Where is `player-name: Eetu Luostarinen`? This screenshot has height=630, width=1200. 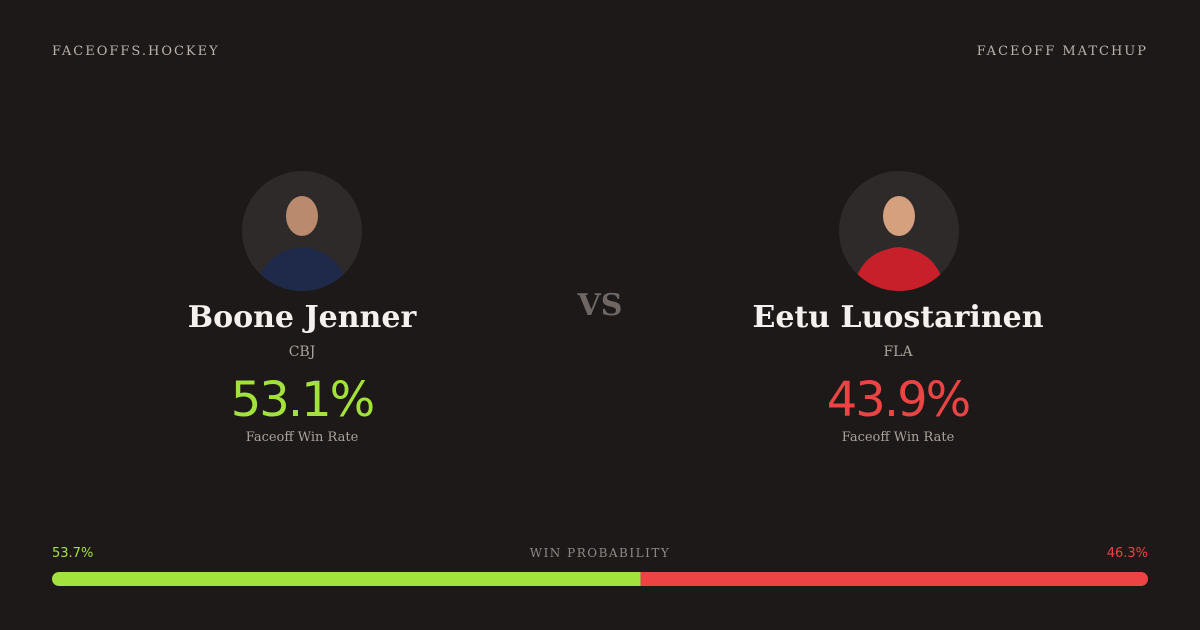
player-name: Eetu Luostarinen is located at coordinates (898, 317).